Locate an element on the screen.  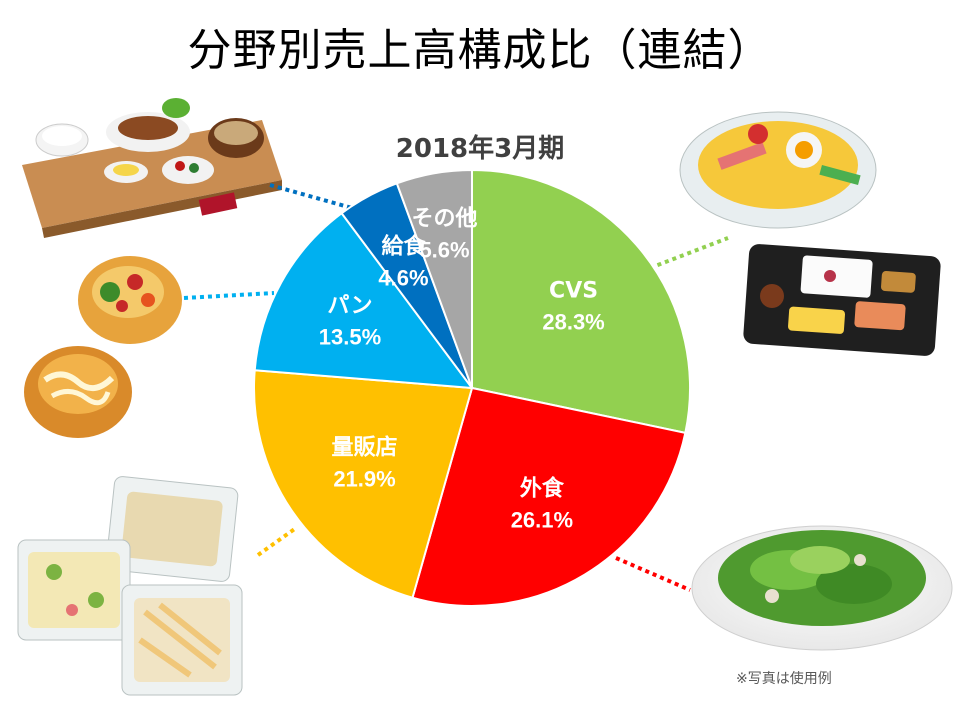
slice-label-5: その他 is located at coordinates (445, 218).